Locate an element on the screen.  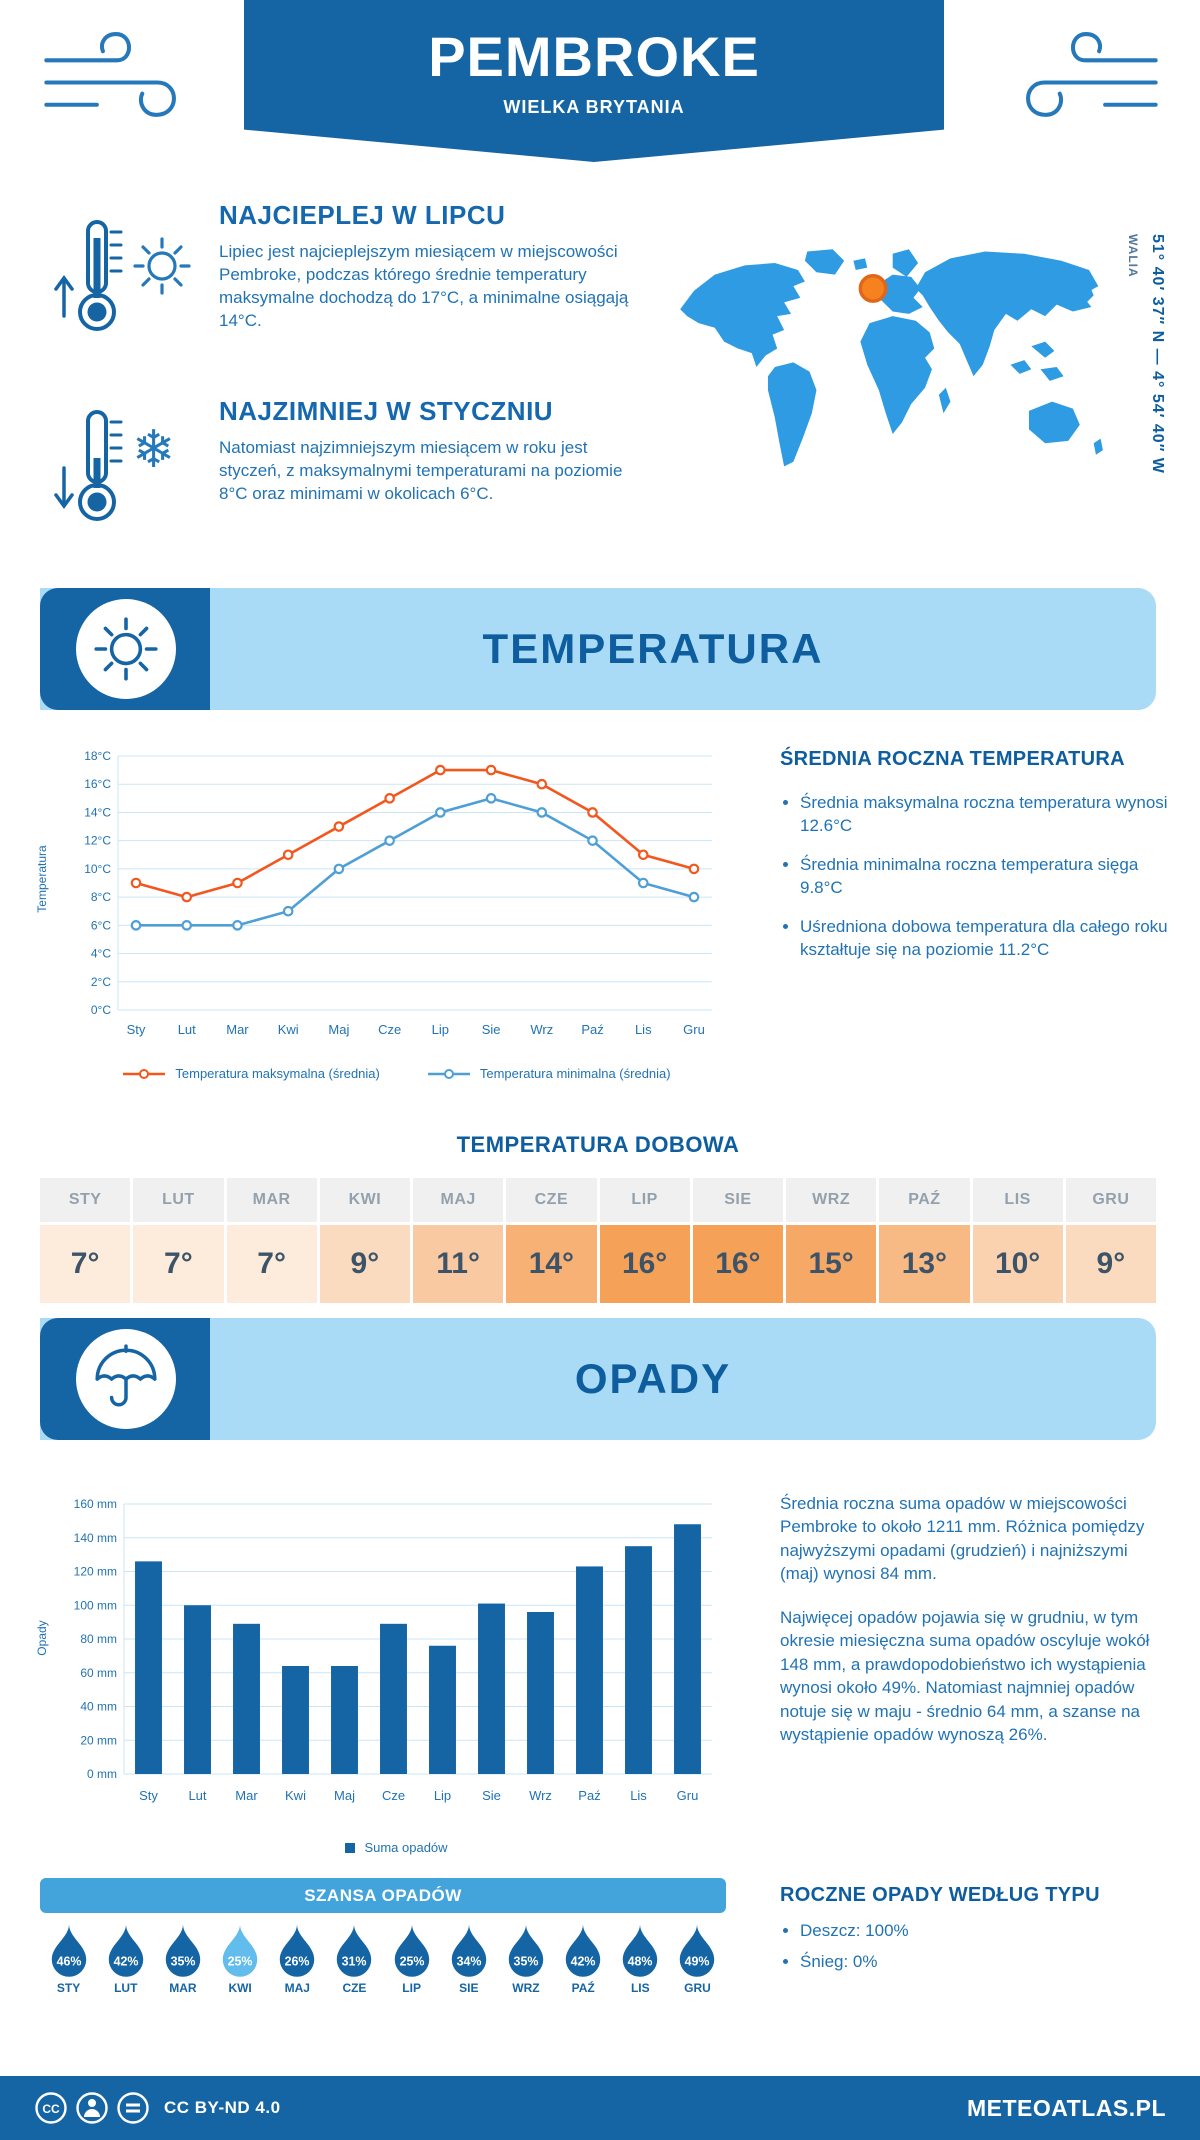
umbrella-icon is located at coordinates (126, 1375).